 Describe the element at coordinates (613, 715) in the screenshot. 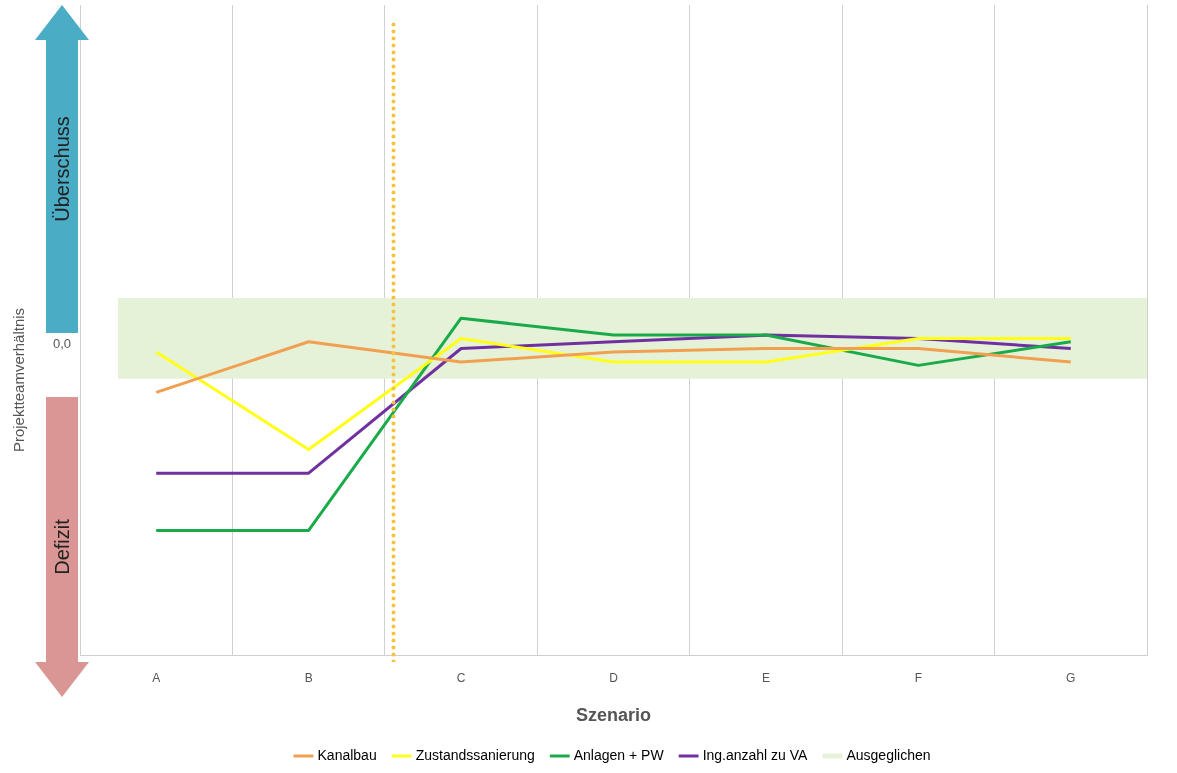

I see `x-axis-title: Szenario` at that location.